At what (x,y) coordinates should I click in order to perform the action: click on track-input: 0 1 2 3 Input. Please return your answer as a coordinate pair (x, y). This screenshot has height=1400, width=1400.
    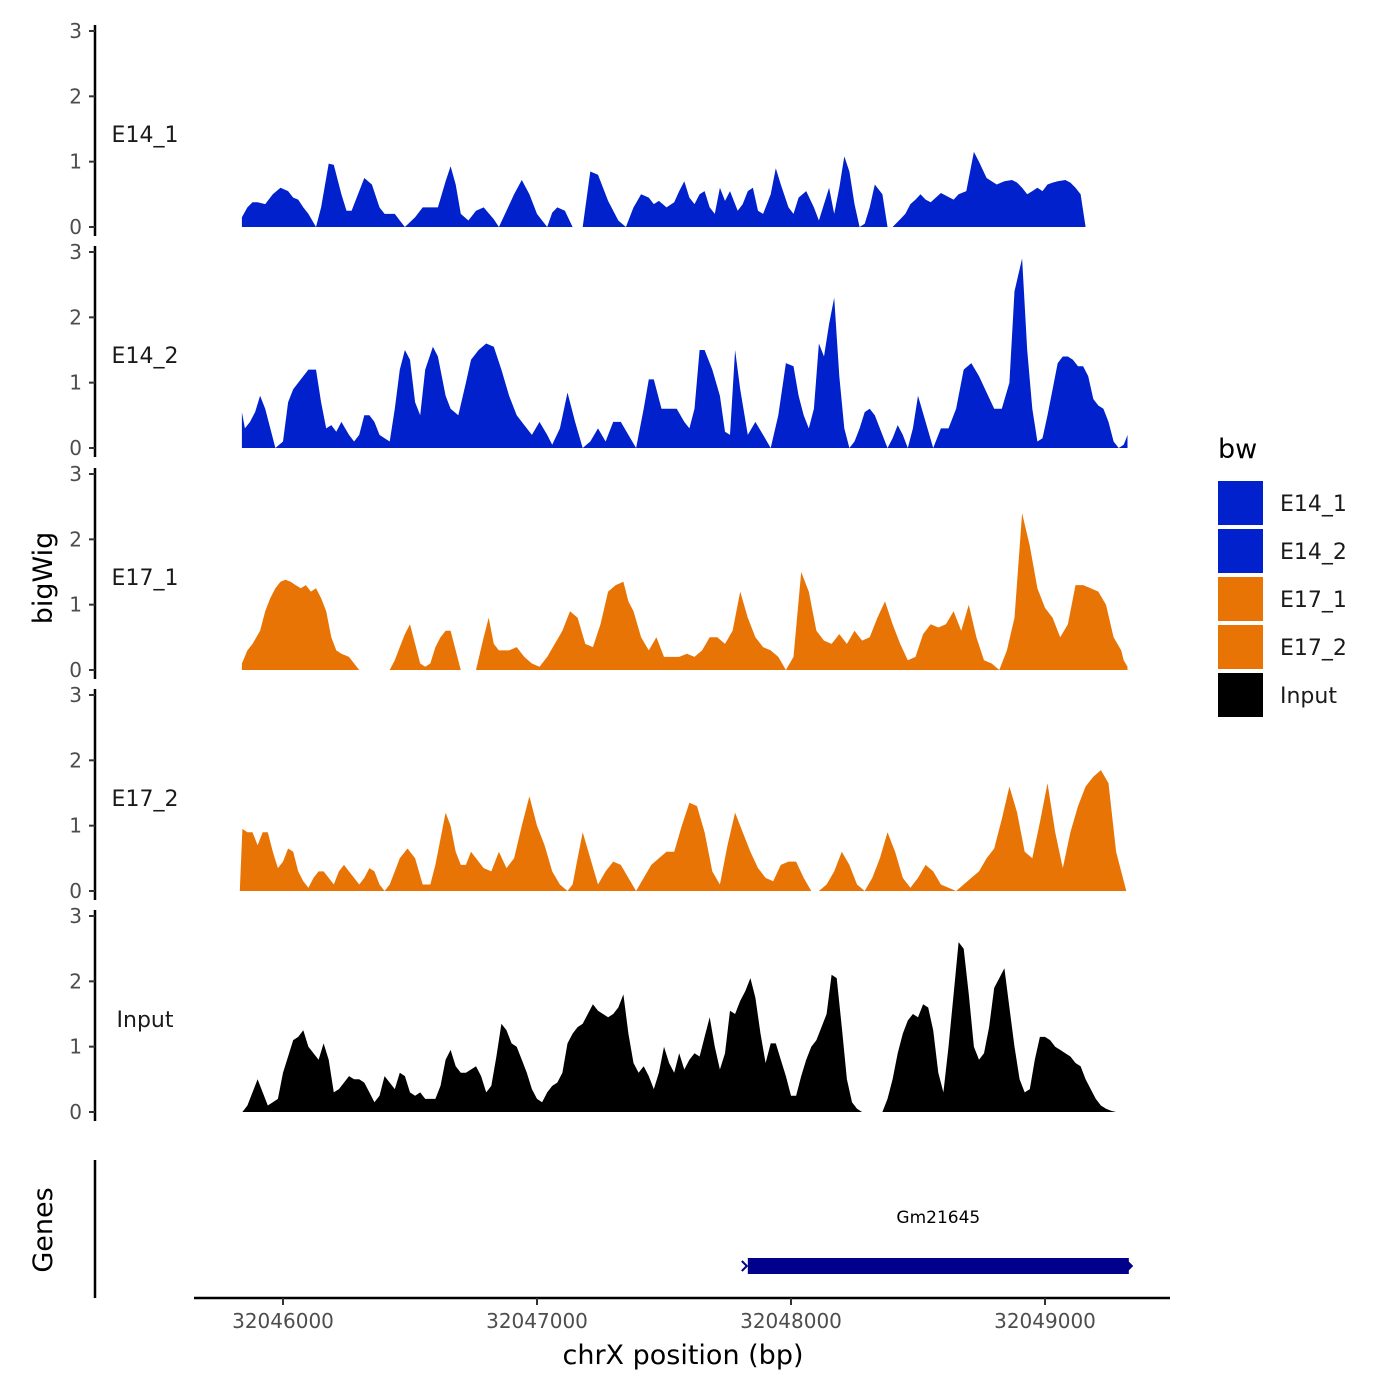
    Looking at the image, I should click on (598, 1014).